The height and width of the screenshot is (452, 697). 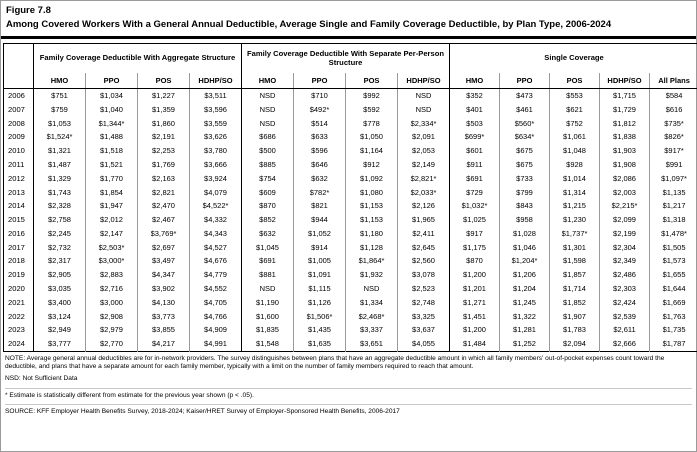 What do you see at coordinates (111, 123) in the screenshot?
I see `value-cell: $1,344*` at bounding box center [111, 123].